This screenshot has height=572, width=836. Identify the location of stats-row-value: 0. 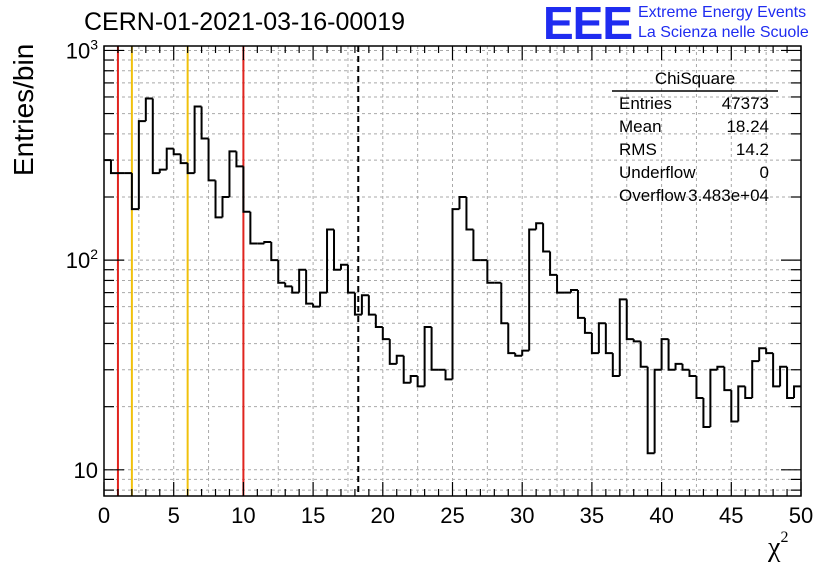
(764, 172).